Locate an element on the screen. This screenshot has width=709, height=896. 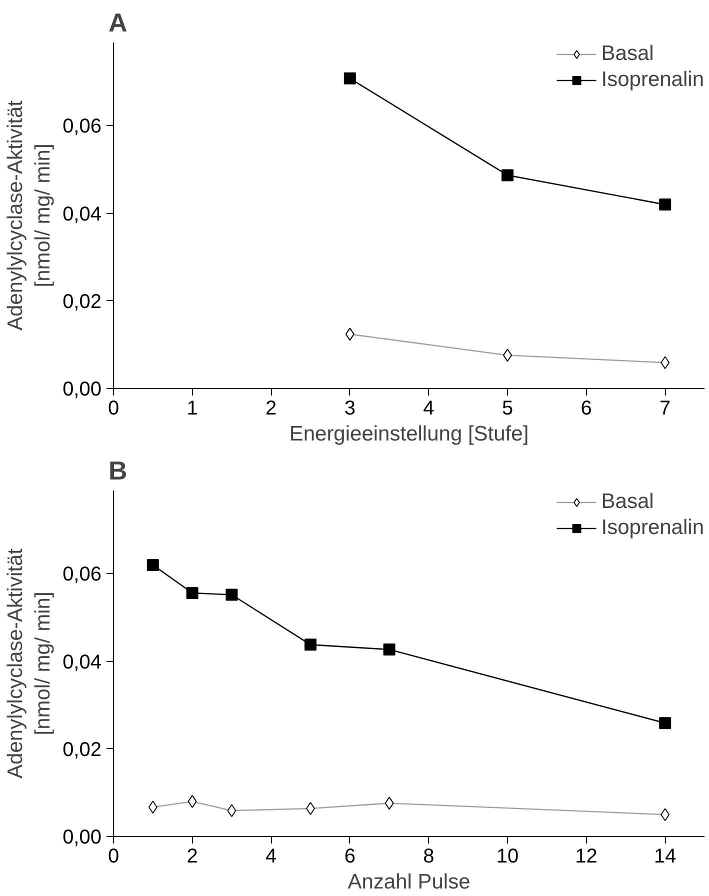
x-tick-label: 12 is located at coordinates (586, 857).